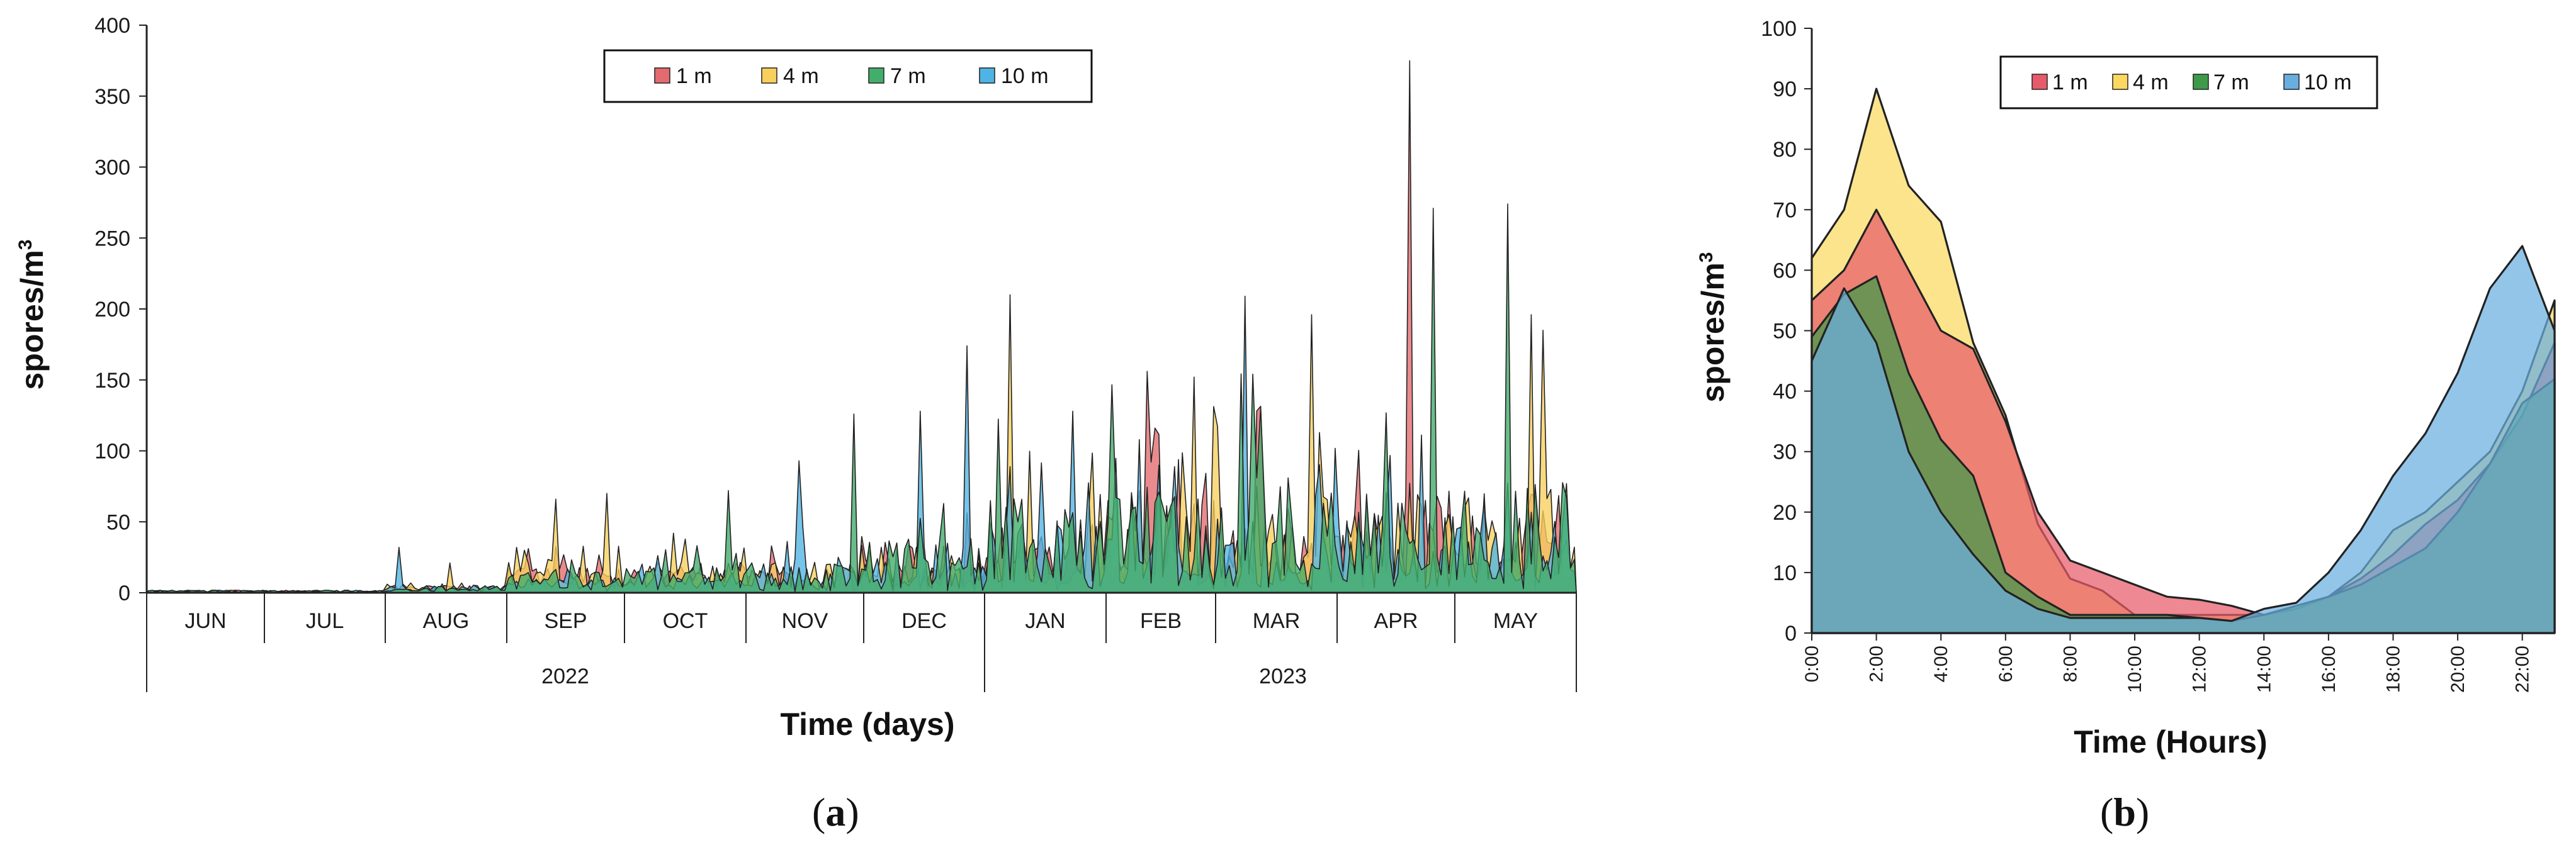  I want to click on a-month-label-sep: SEP, so click(565, 621).